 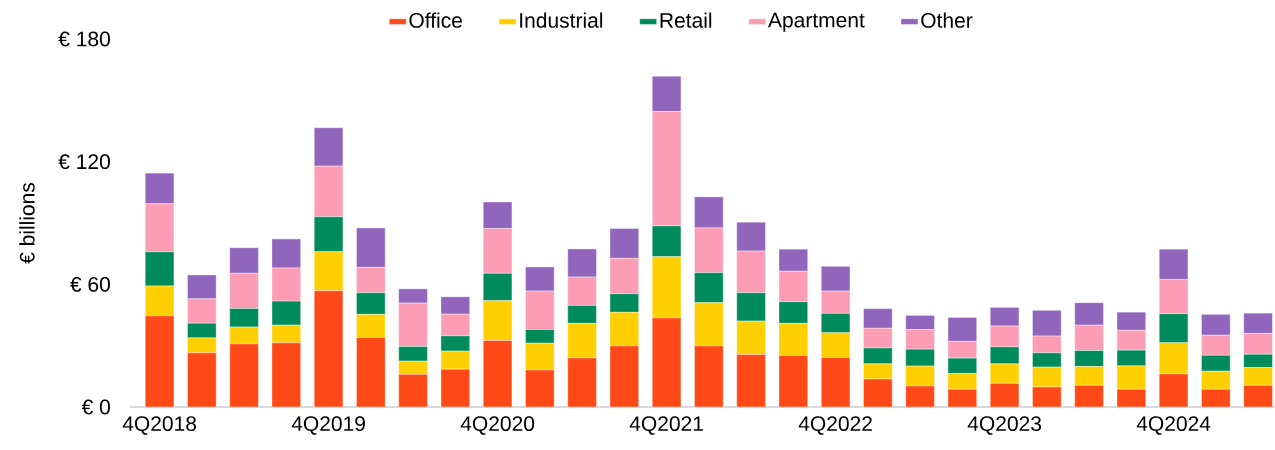 I want to click on y-tick-label: € 0, so click(x=95, y=407).